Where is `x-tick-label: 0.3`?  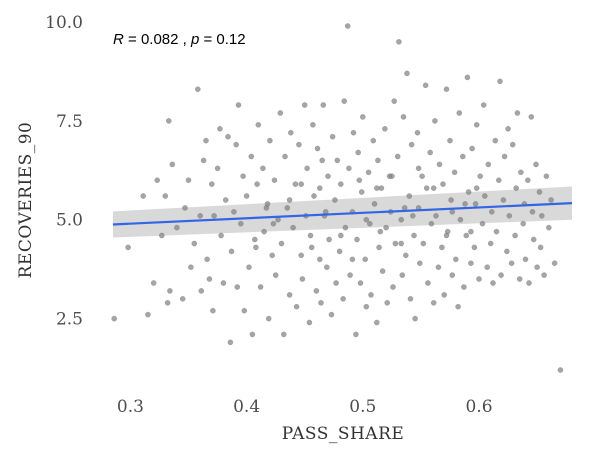 x-tick-label: 0.3 is located at coordinates (130, 407).